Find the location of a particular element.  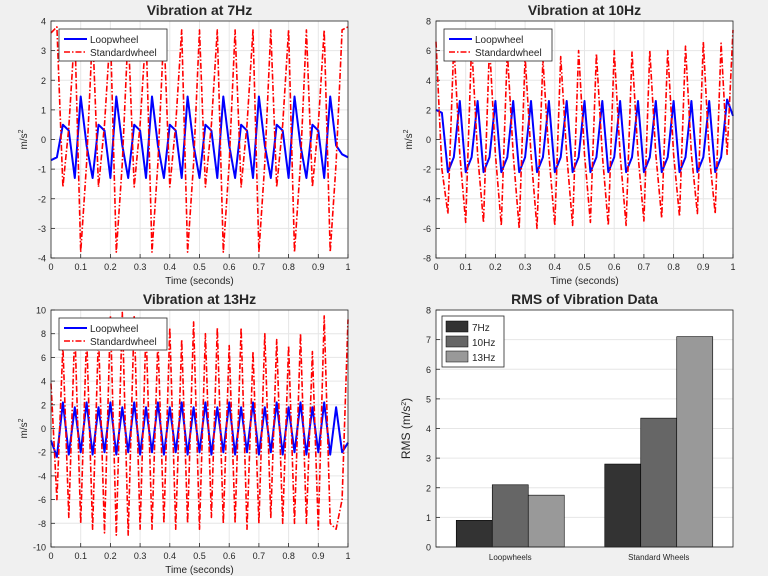

y-tick-label: -3 is located at coordinates (42, 229).